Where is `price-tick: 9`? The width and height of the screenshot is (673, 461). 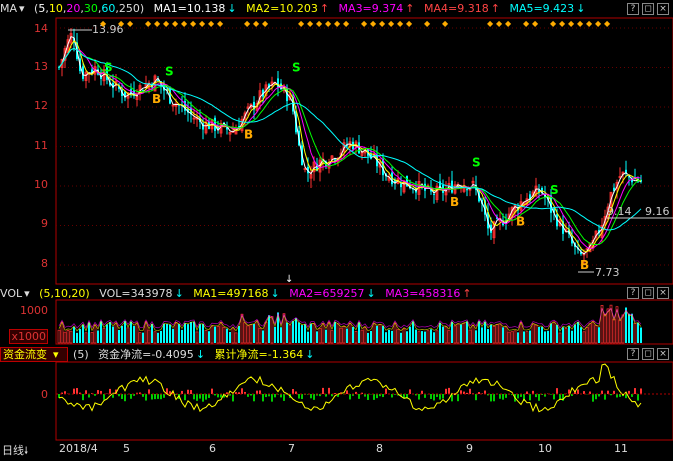 price-tick: 9 is located at coordinates (26, 223).